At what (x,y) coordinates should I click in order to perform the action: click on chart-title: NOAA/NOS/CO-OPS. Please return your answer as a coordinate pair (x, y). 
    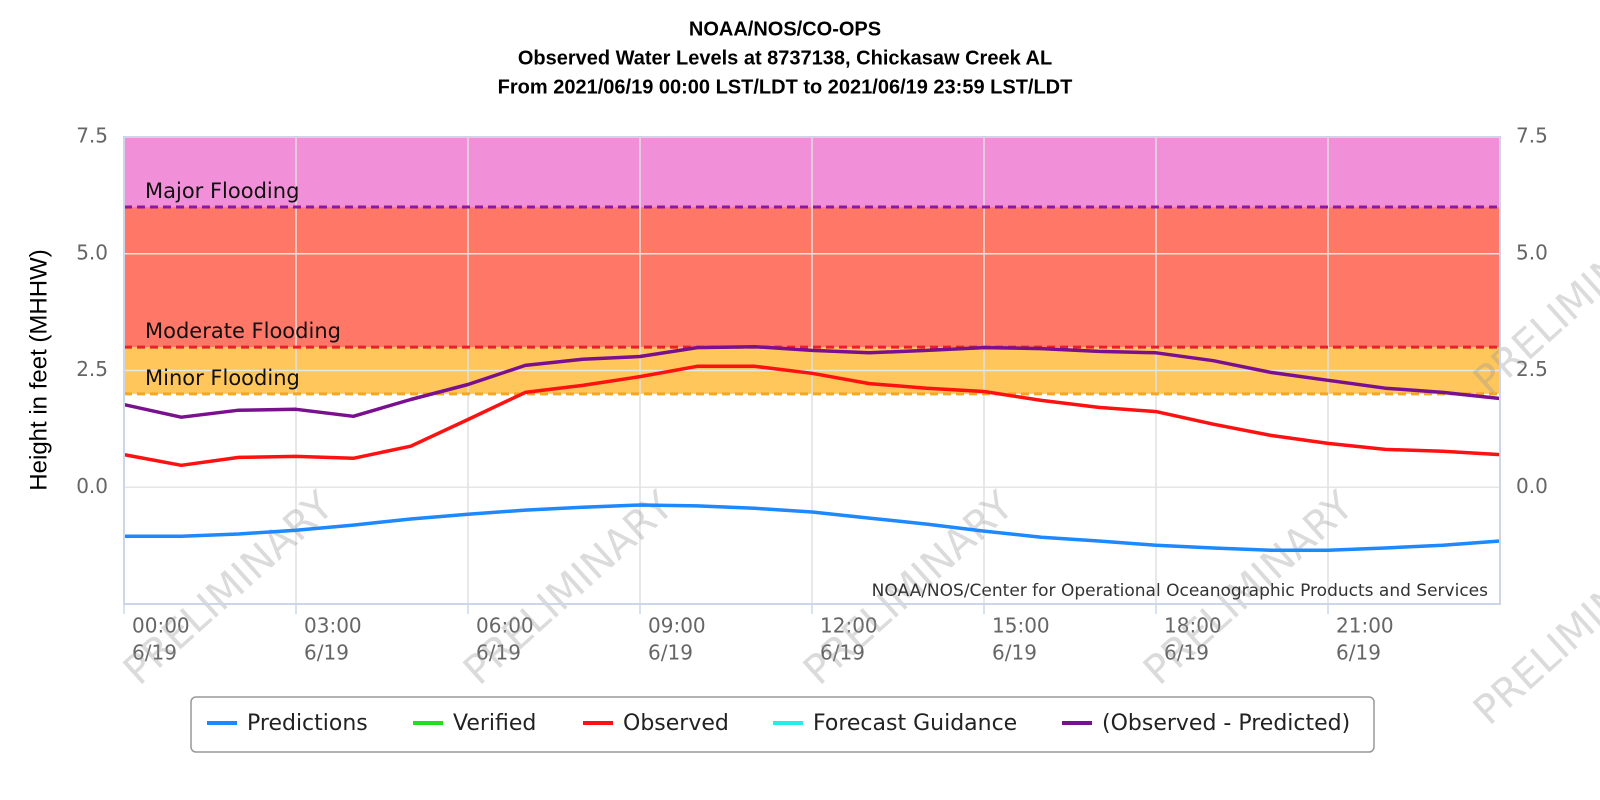
    Looking at the image, I should click on (785, 29).